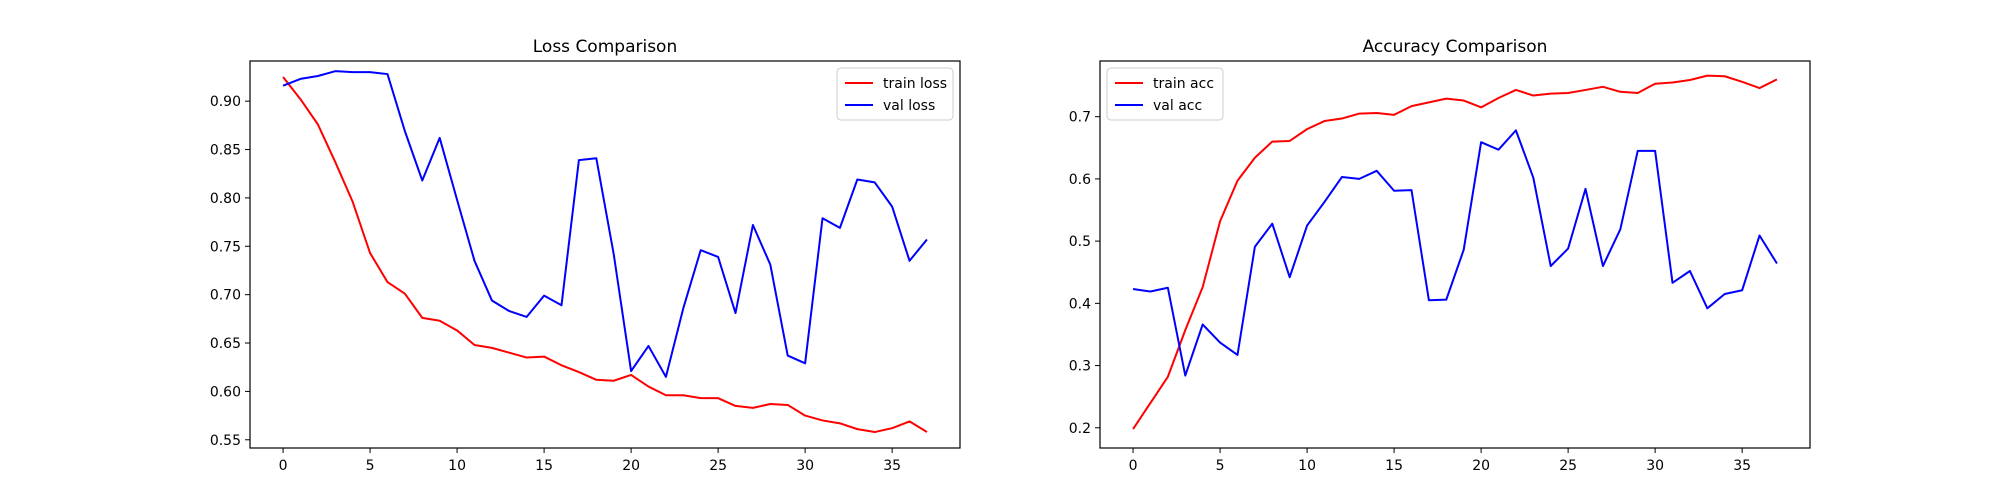  I want to click on y-tick-label: 0.60, so click(225, 392).